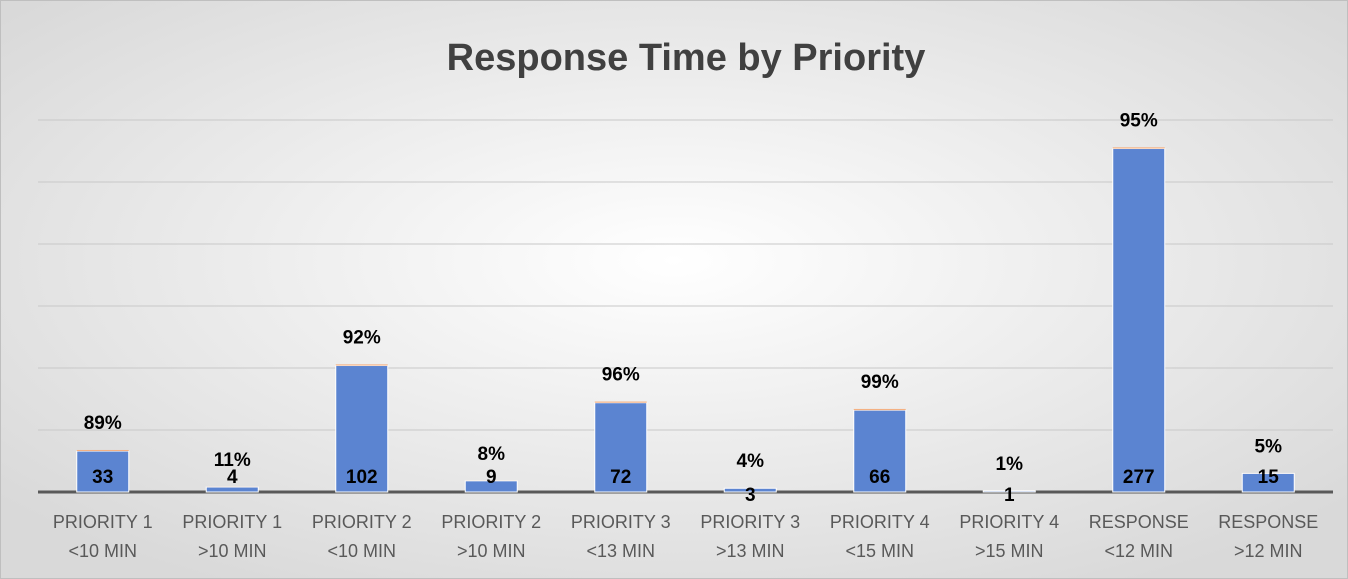 The height and width of the screenshot is (579, 1348). What do you see at coordinates (879, 551) in the screenshot?
I see `x-tick-label: <15 MIN` at bounding box center [879, 551].